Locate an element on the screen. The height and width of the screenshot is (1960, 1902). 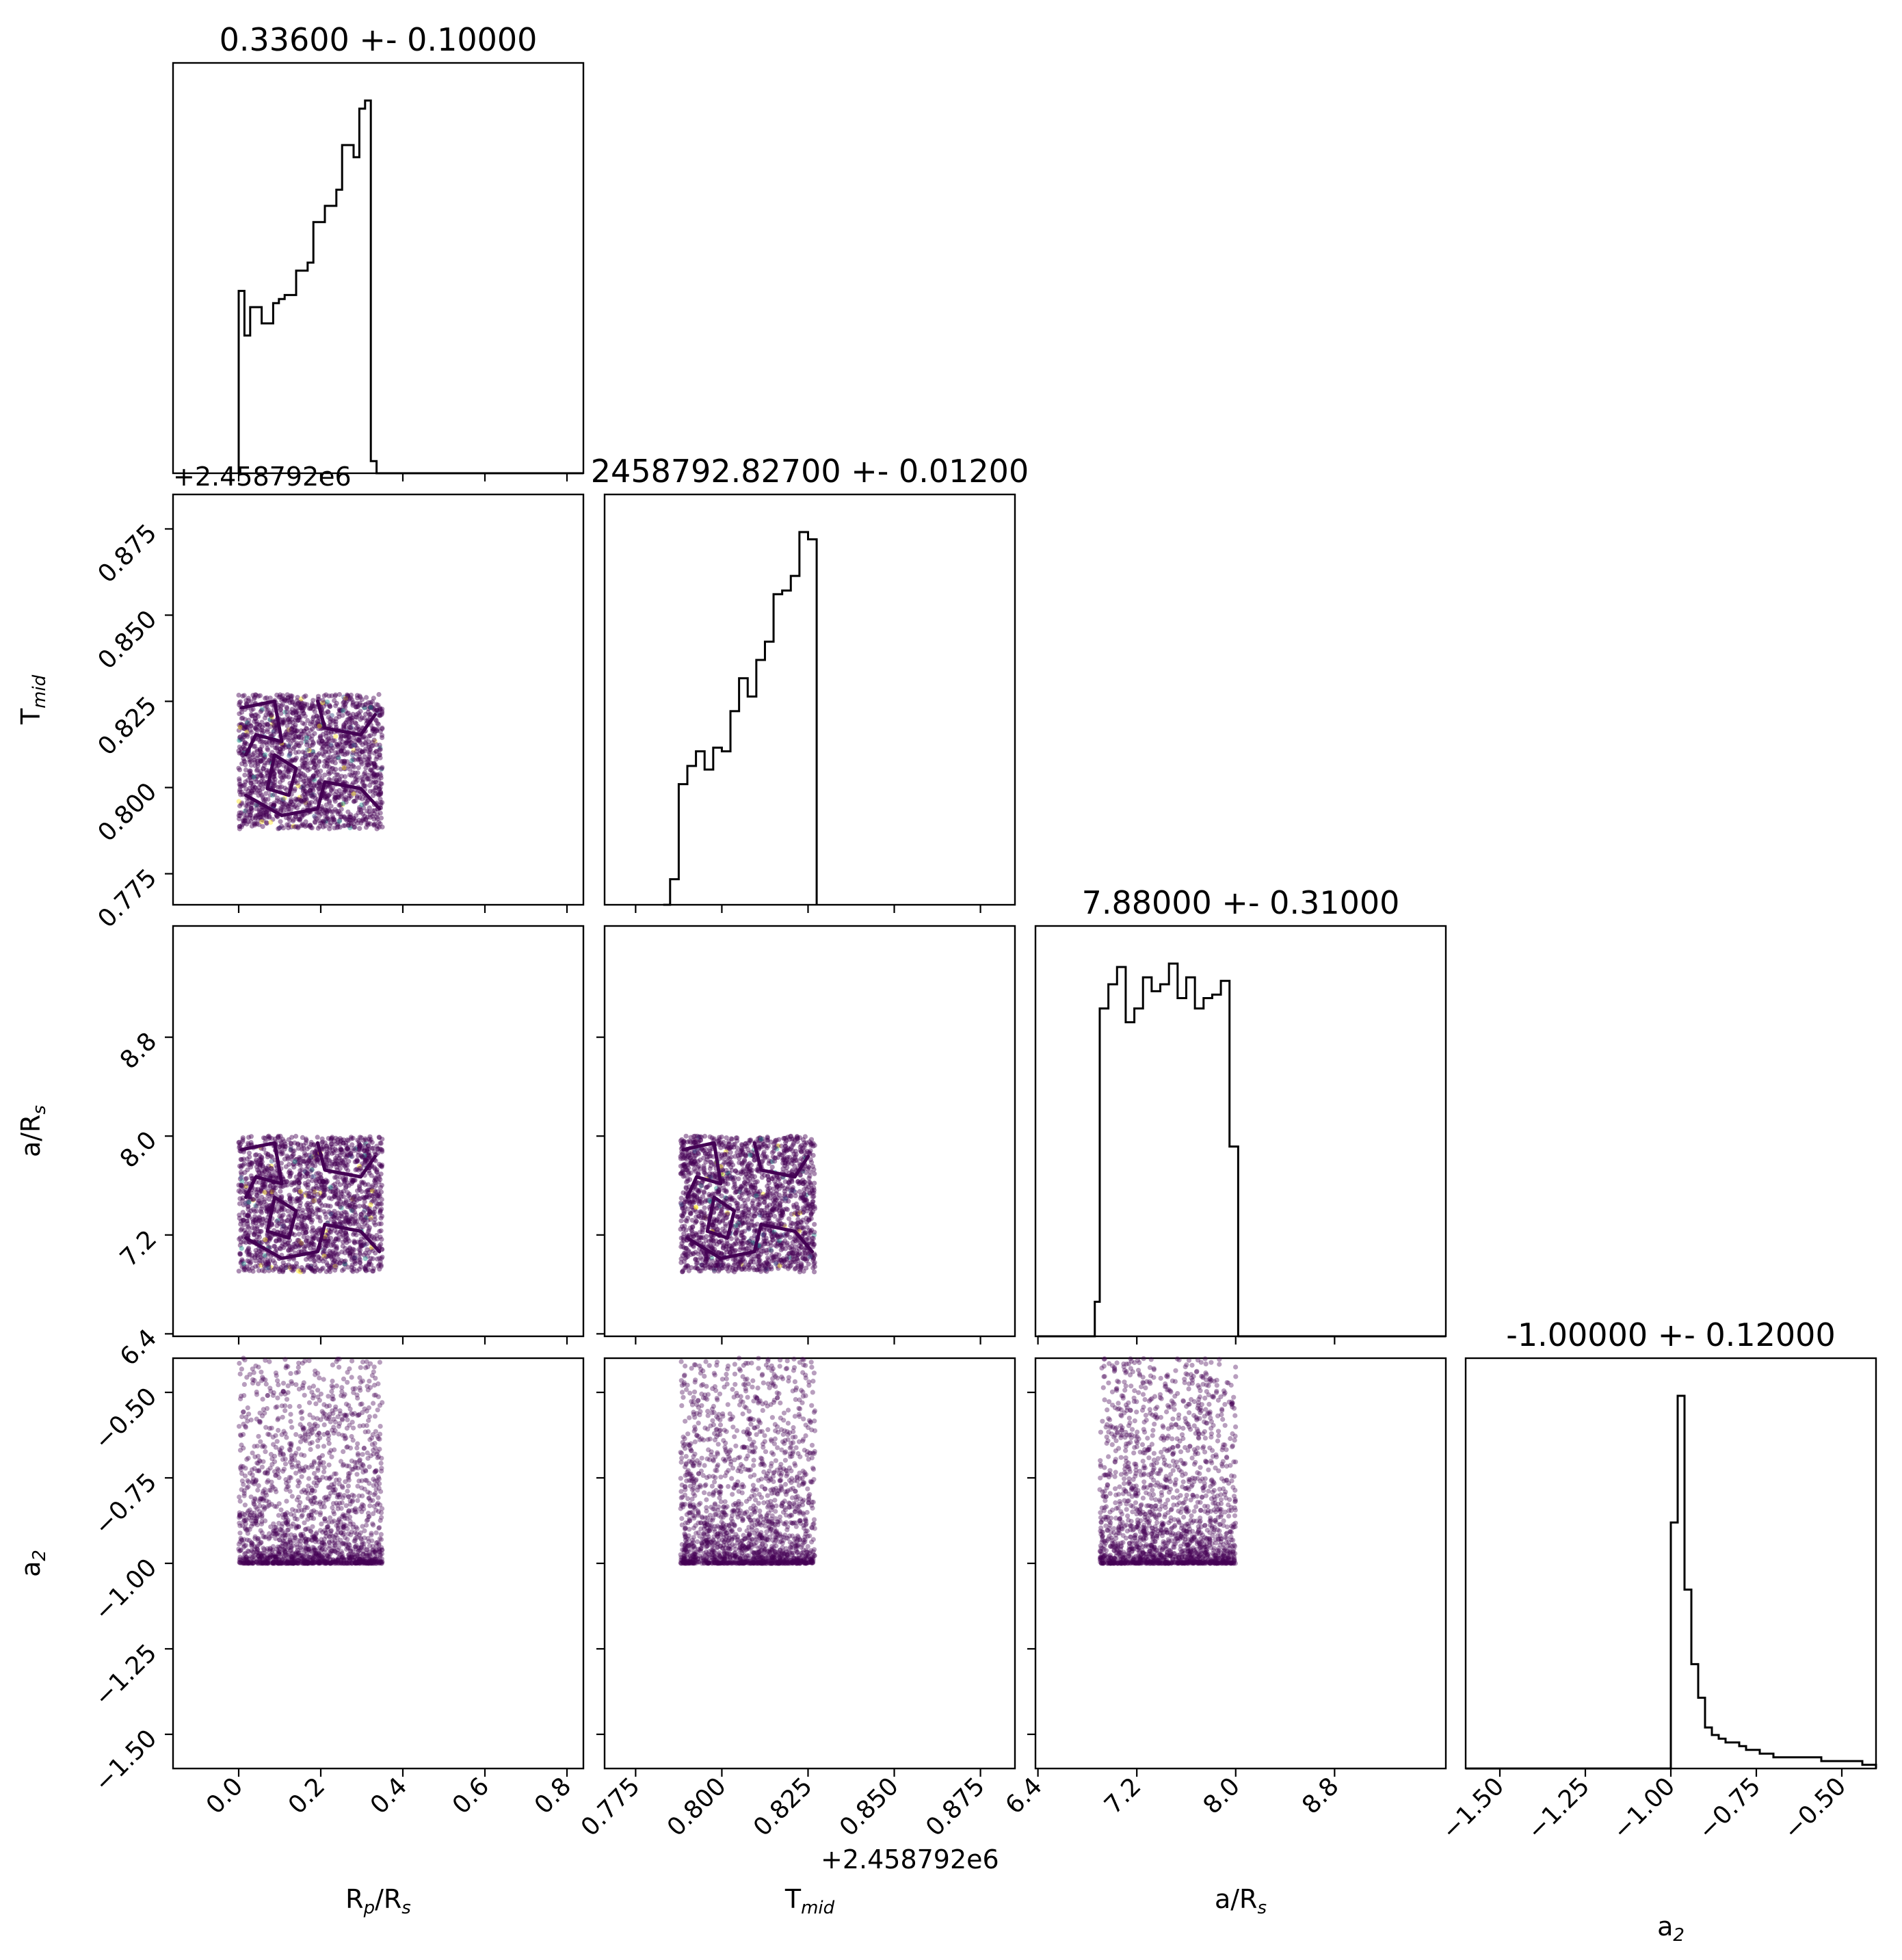
hist-title-0: 0.33600 +- 0.10000 is located at coordinates (379, 39).